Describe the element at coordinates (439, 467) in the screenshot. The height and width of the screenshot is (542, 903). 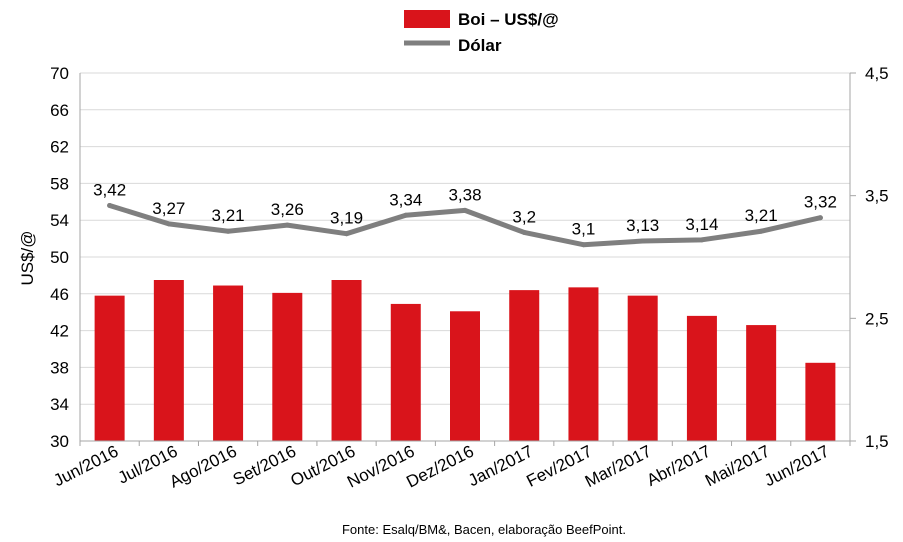
I see `x-axis-tick-label: Dez/2016` at that location.